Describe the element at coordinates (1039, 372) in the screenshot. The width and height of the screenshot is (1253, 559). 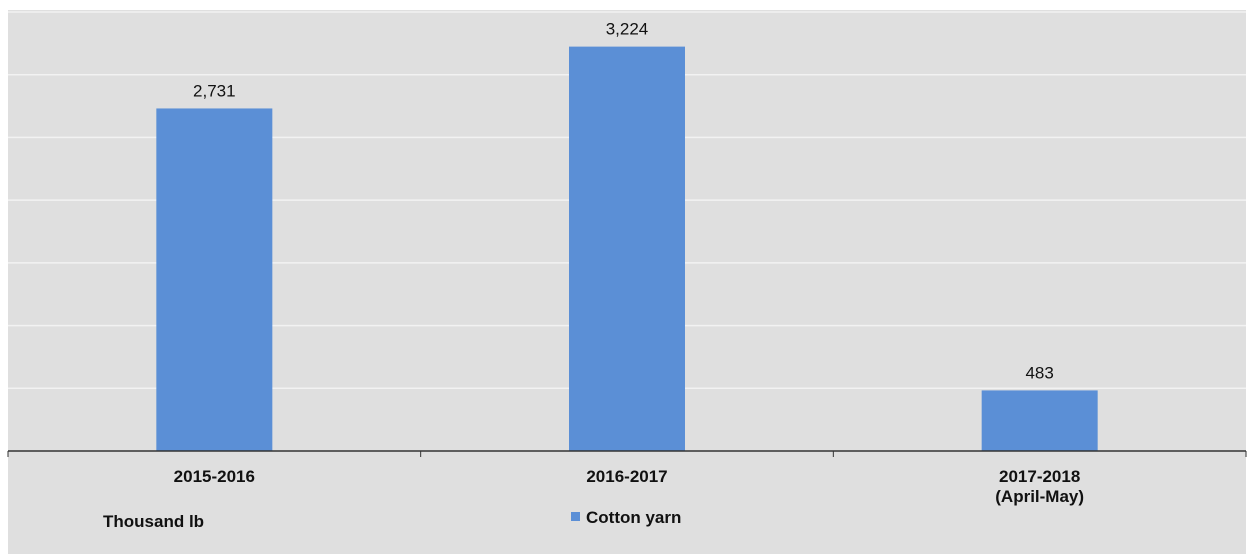
I see `data-label: 483` at that location.